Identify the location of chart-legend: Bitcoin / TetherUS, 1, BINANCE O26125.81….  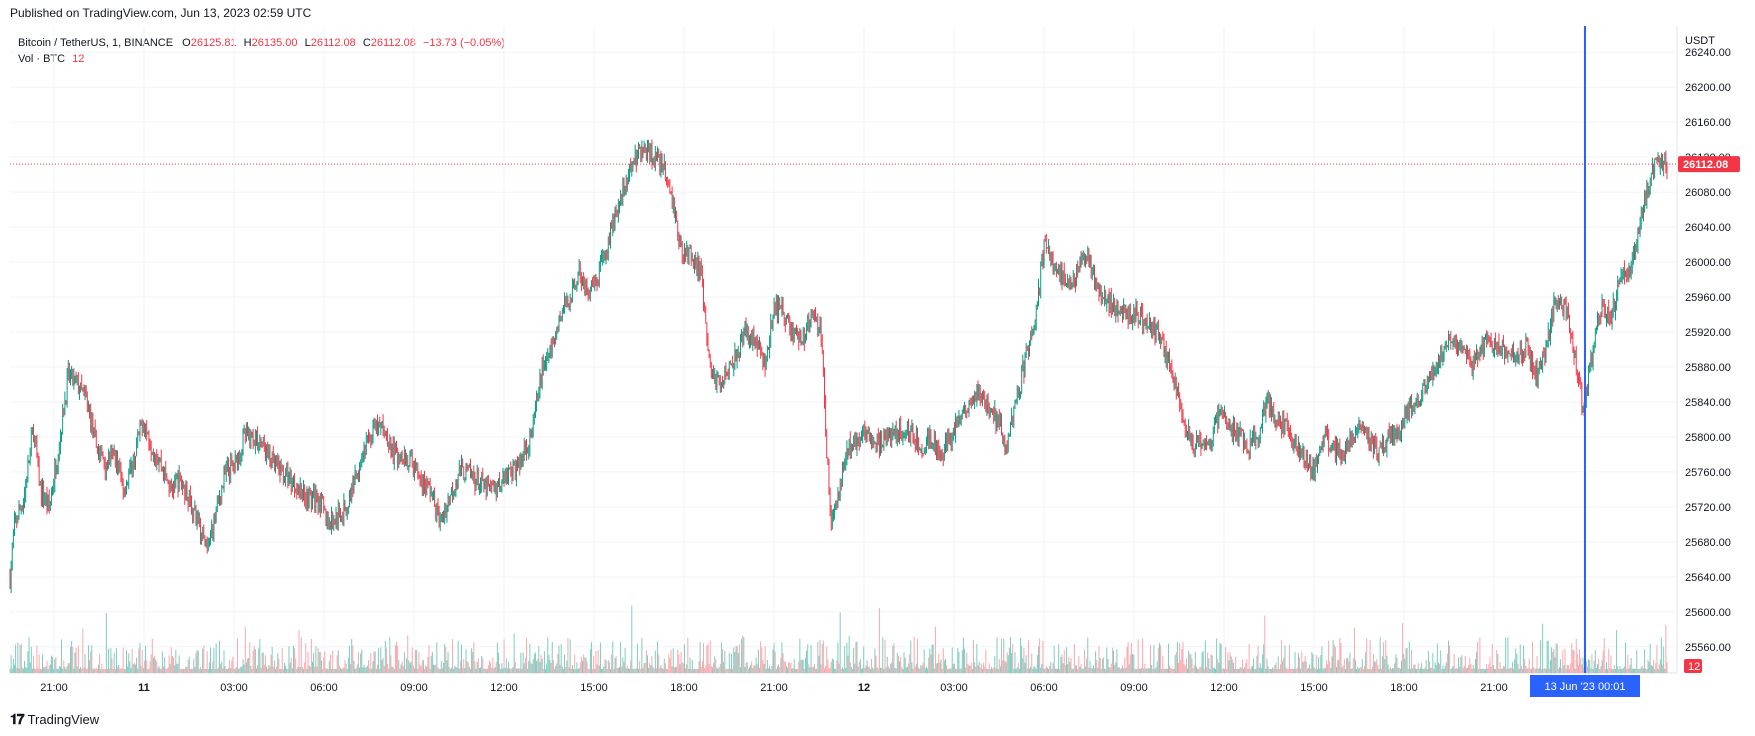
(261, 51).